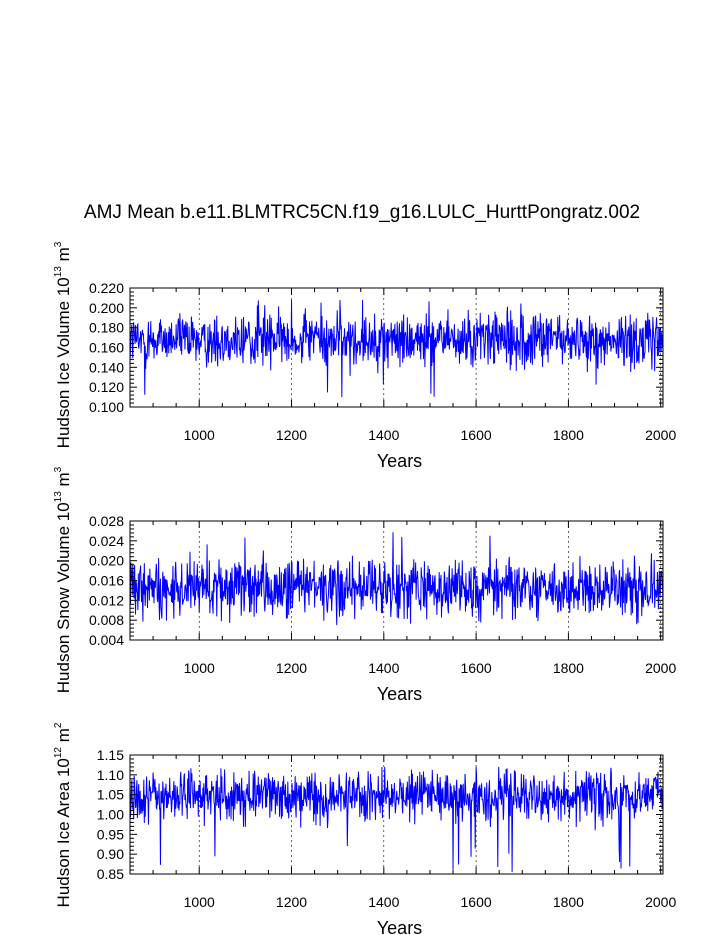 The width and height of the screenshot is (723, 935). Describe the element at coordinates (106, 288) in the screenshot. I see `y-tick-label: 0.220` at that location.